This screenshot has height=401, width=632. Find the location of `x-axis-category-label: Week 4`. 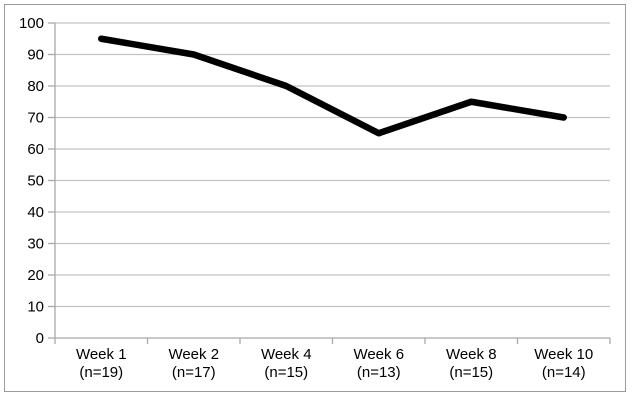

x-axis-category-label: Week 4 is located at coordinates (286, 354).